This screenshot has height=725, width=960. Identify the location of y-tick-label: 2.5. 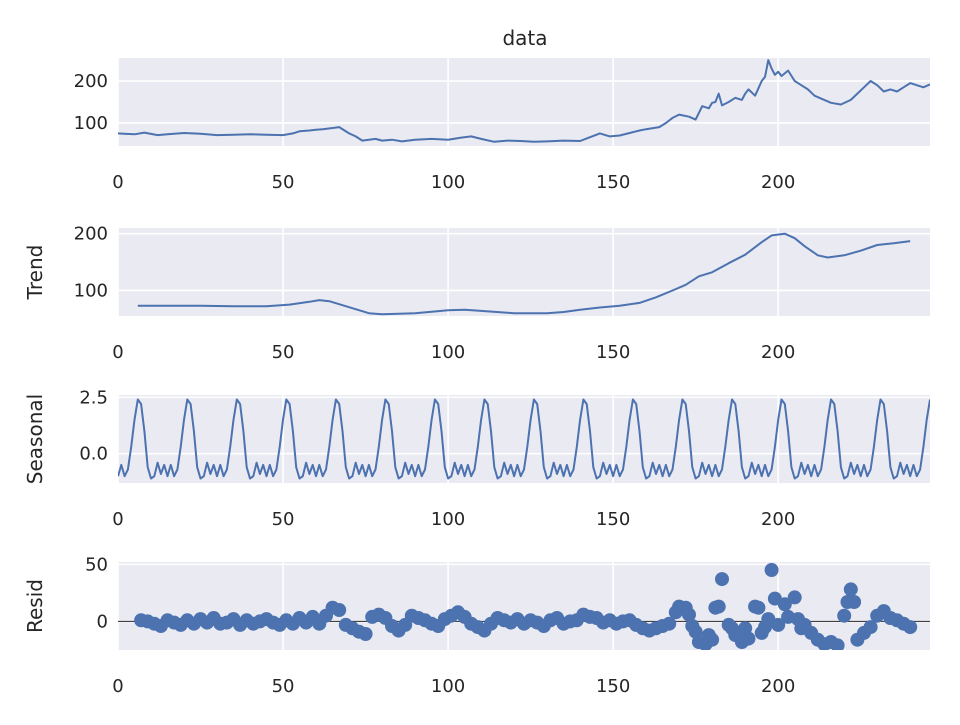
(93, 397).